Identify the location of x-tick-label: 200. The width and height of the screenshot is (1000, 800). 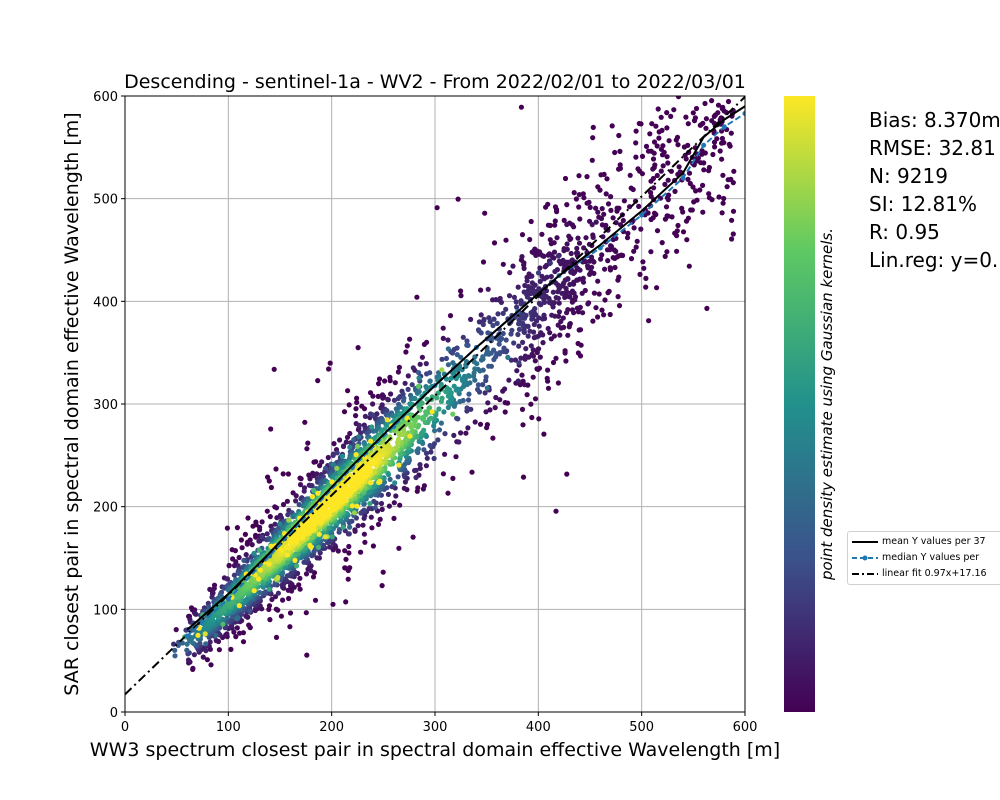
(331, 727).